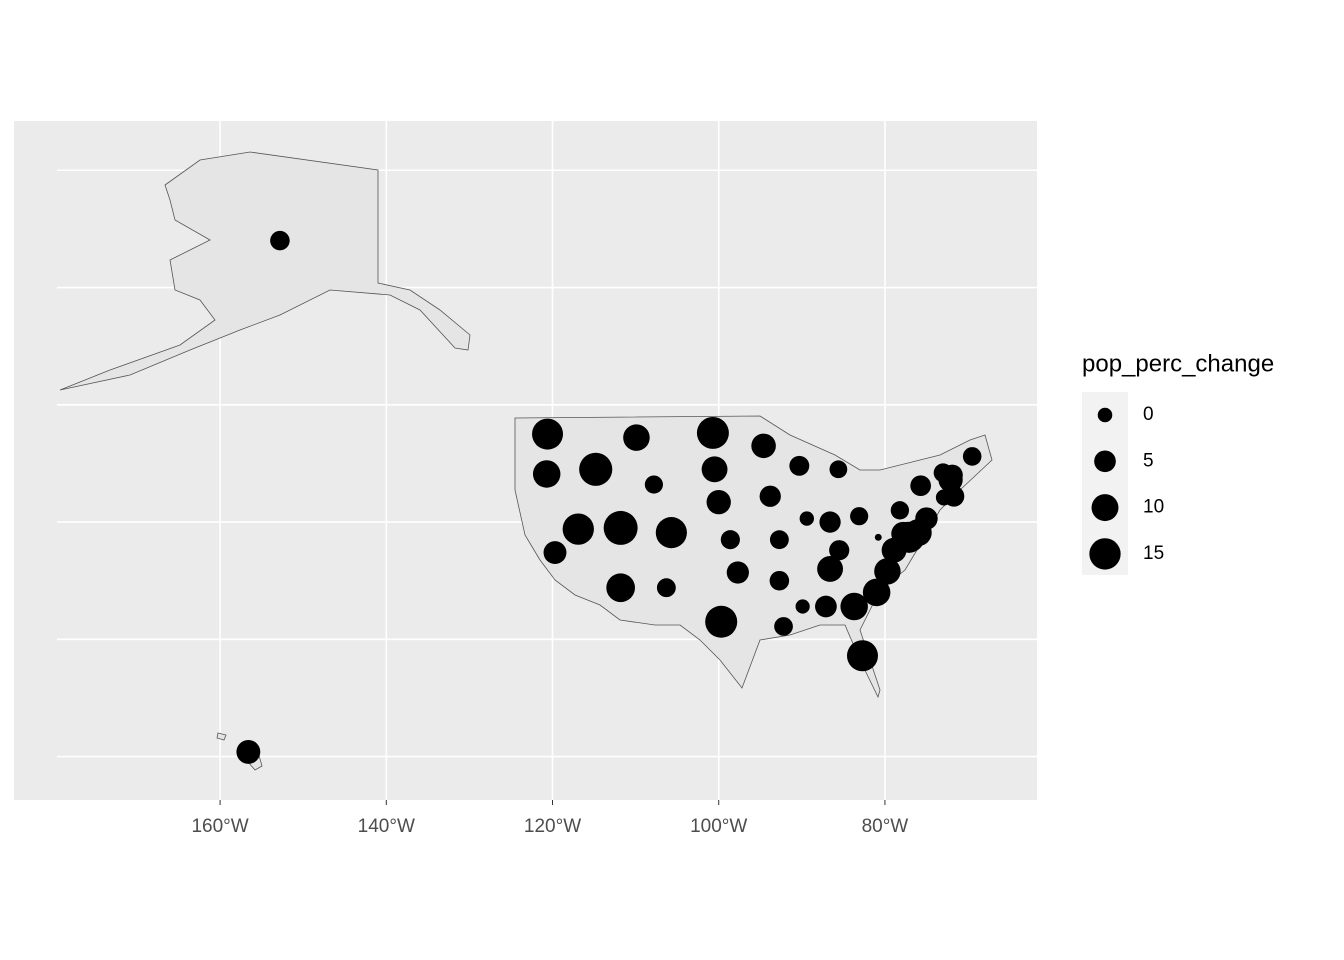 The height and width of the screenshot is (960, 1344). Describe the element at coordinates (552, 826) in the screenshot. I see `x-tick-label: 120°W` at that location.